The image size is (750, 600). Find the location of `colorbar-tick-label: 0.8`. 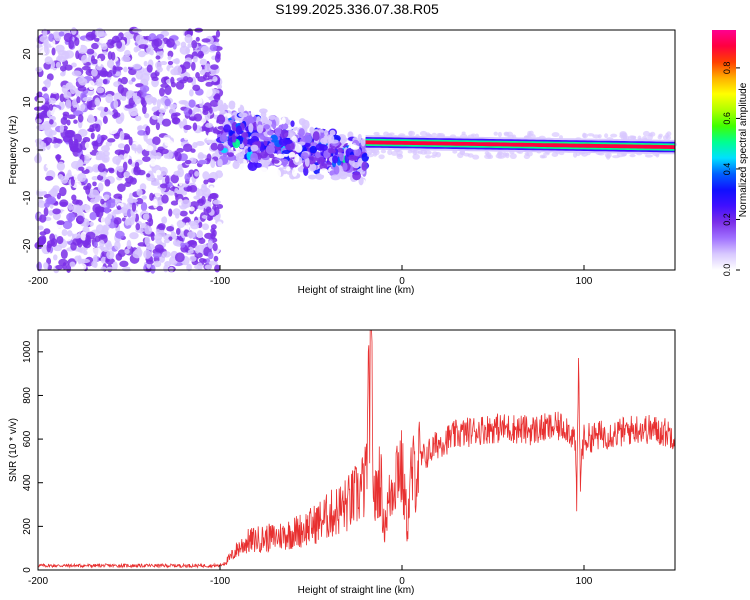

colorbar-tick-label: 0.8 is located at coordinates (727, 68).